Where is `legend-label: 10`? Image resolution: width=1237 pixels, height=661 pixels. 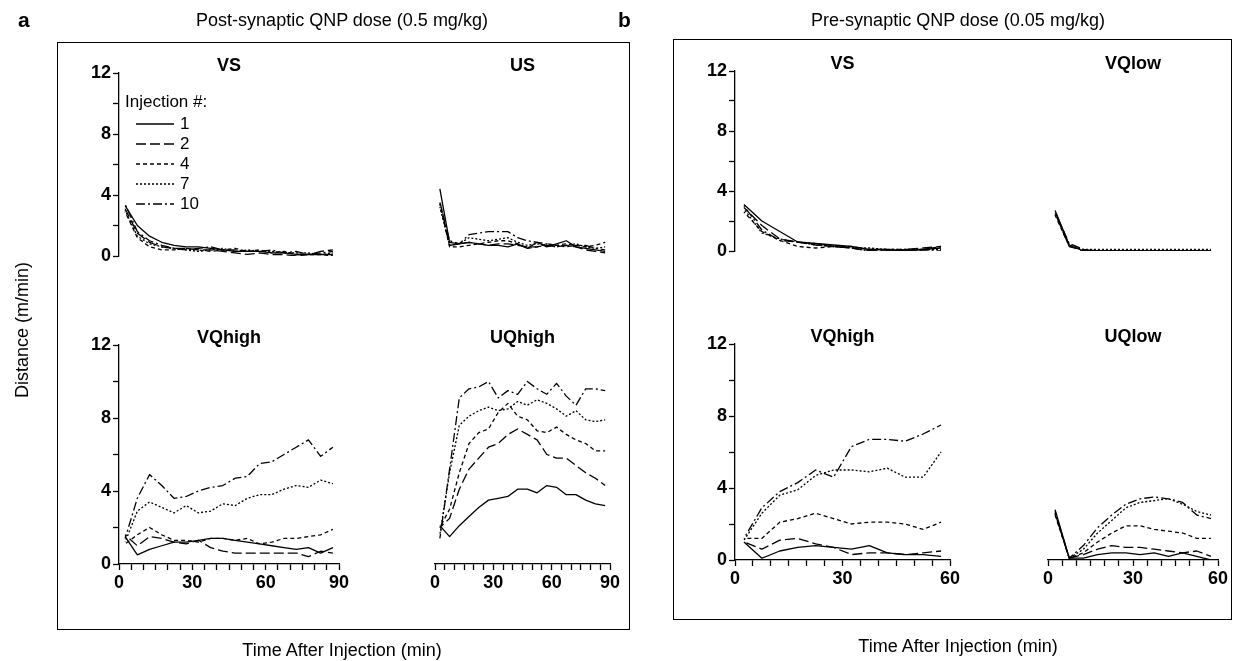
legend-label: 10 is located at coordinates (189, 203).